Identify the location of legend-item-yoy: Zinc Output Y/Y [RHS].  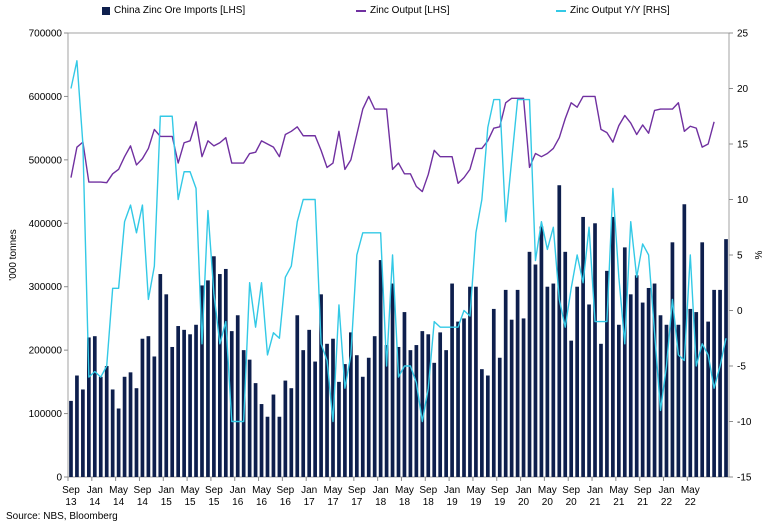
(613, 10).